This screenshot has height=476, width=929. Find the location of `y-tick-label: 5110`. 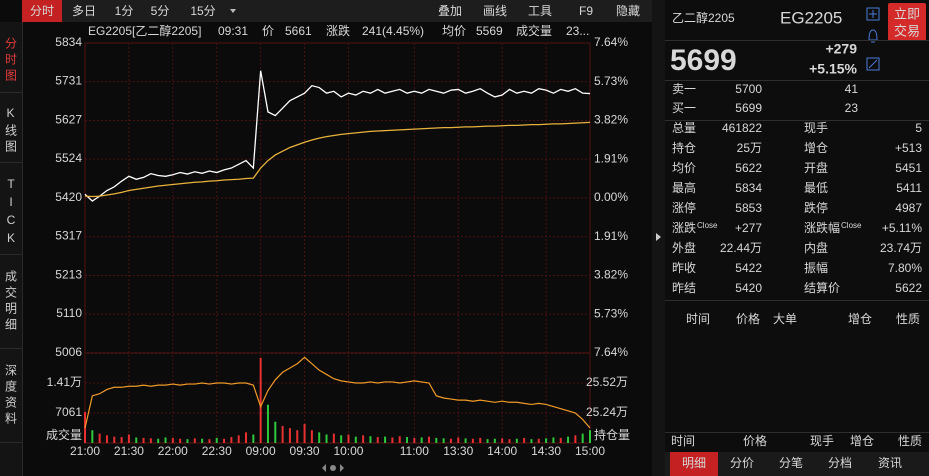

y-tick-label: 5110 is located at coordinates (69, 313).